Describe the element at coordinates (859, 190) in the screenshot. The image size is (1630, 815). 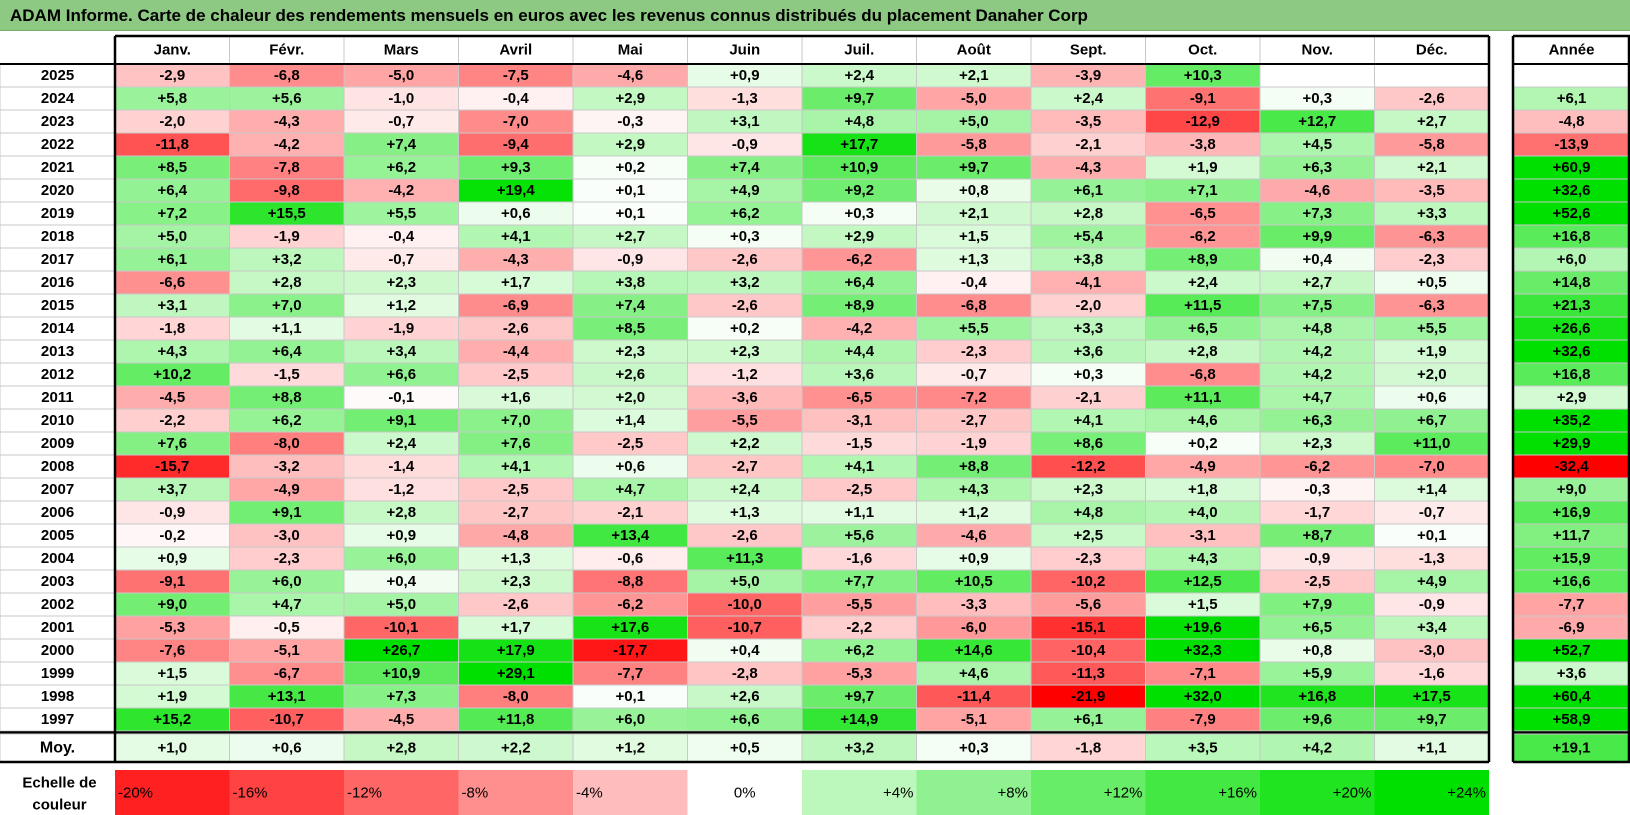
I see `cell-value: +9,2` at that location.